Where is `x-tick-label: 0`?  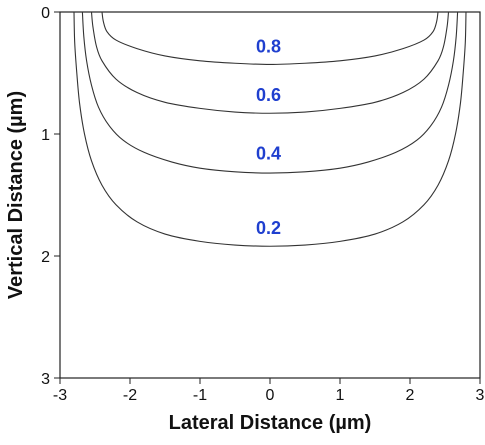 x-tick-label: 0 is located at coordinates (270, 395).